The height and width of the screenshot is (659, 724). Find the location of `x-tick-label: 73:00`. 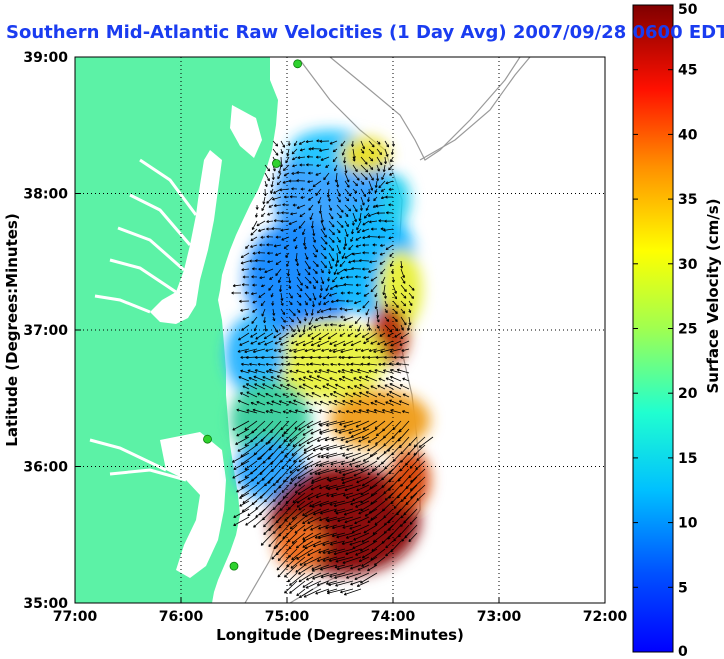

x-tick-label: 73:00 is located at coordinates (499, 617).